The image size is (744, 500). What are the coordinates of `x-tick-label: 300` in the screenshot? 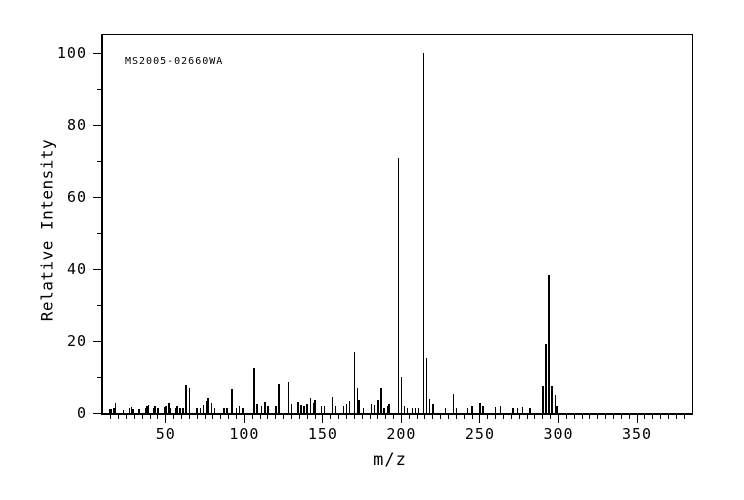 It's located at (558, 434).